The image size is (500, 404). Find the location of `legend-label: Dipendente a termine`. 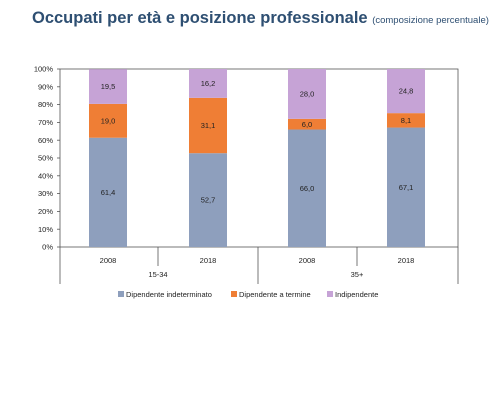

legend-label: Dipendente a termine is located at coordinates (275, 294).